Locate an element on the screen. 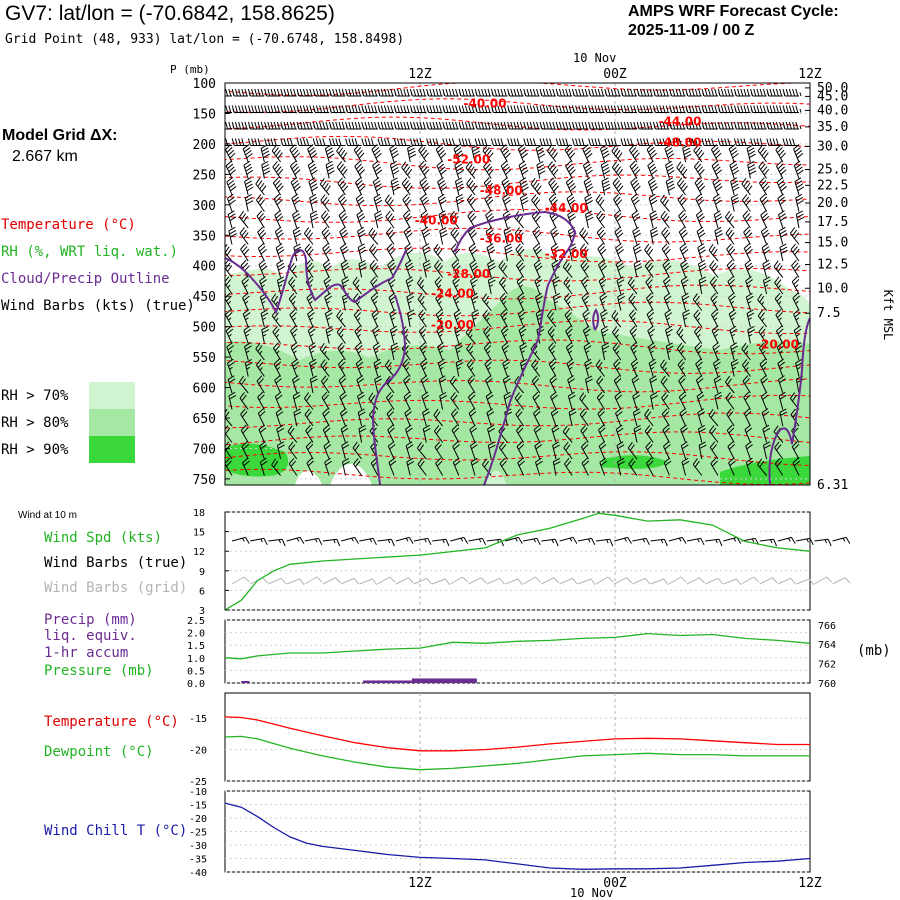  xs-wind-barb-9-0-shaft is located at coordinates (230, 237).